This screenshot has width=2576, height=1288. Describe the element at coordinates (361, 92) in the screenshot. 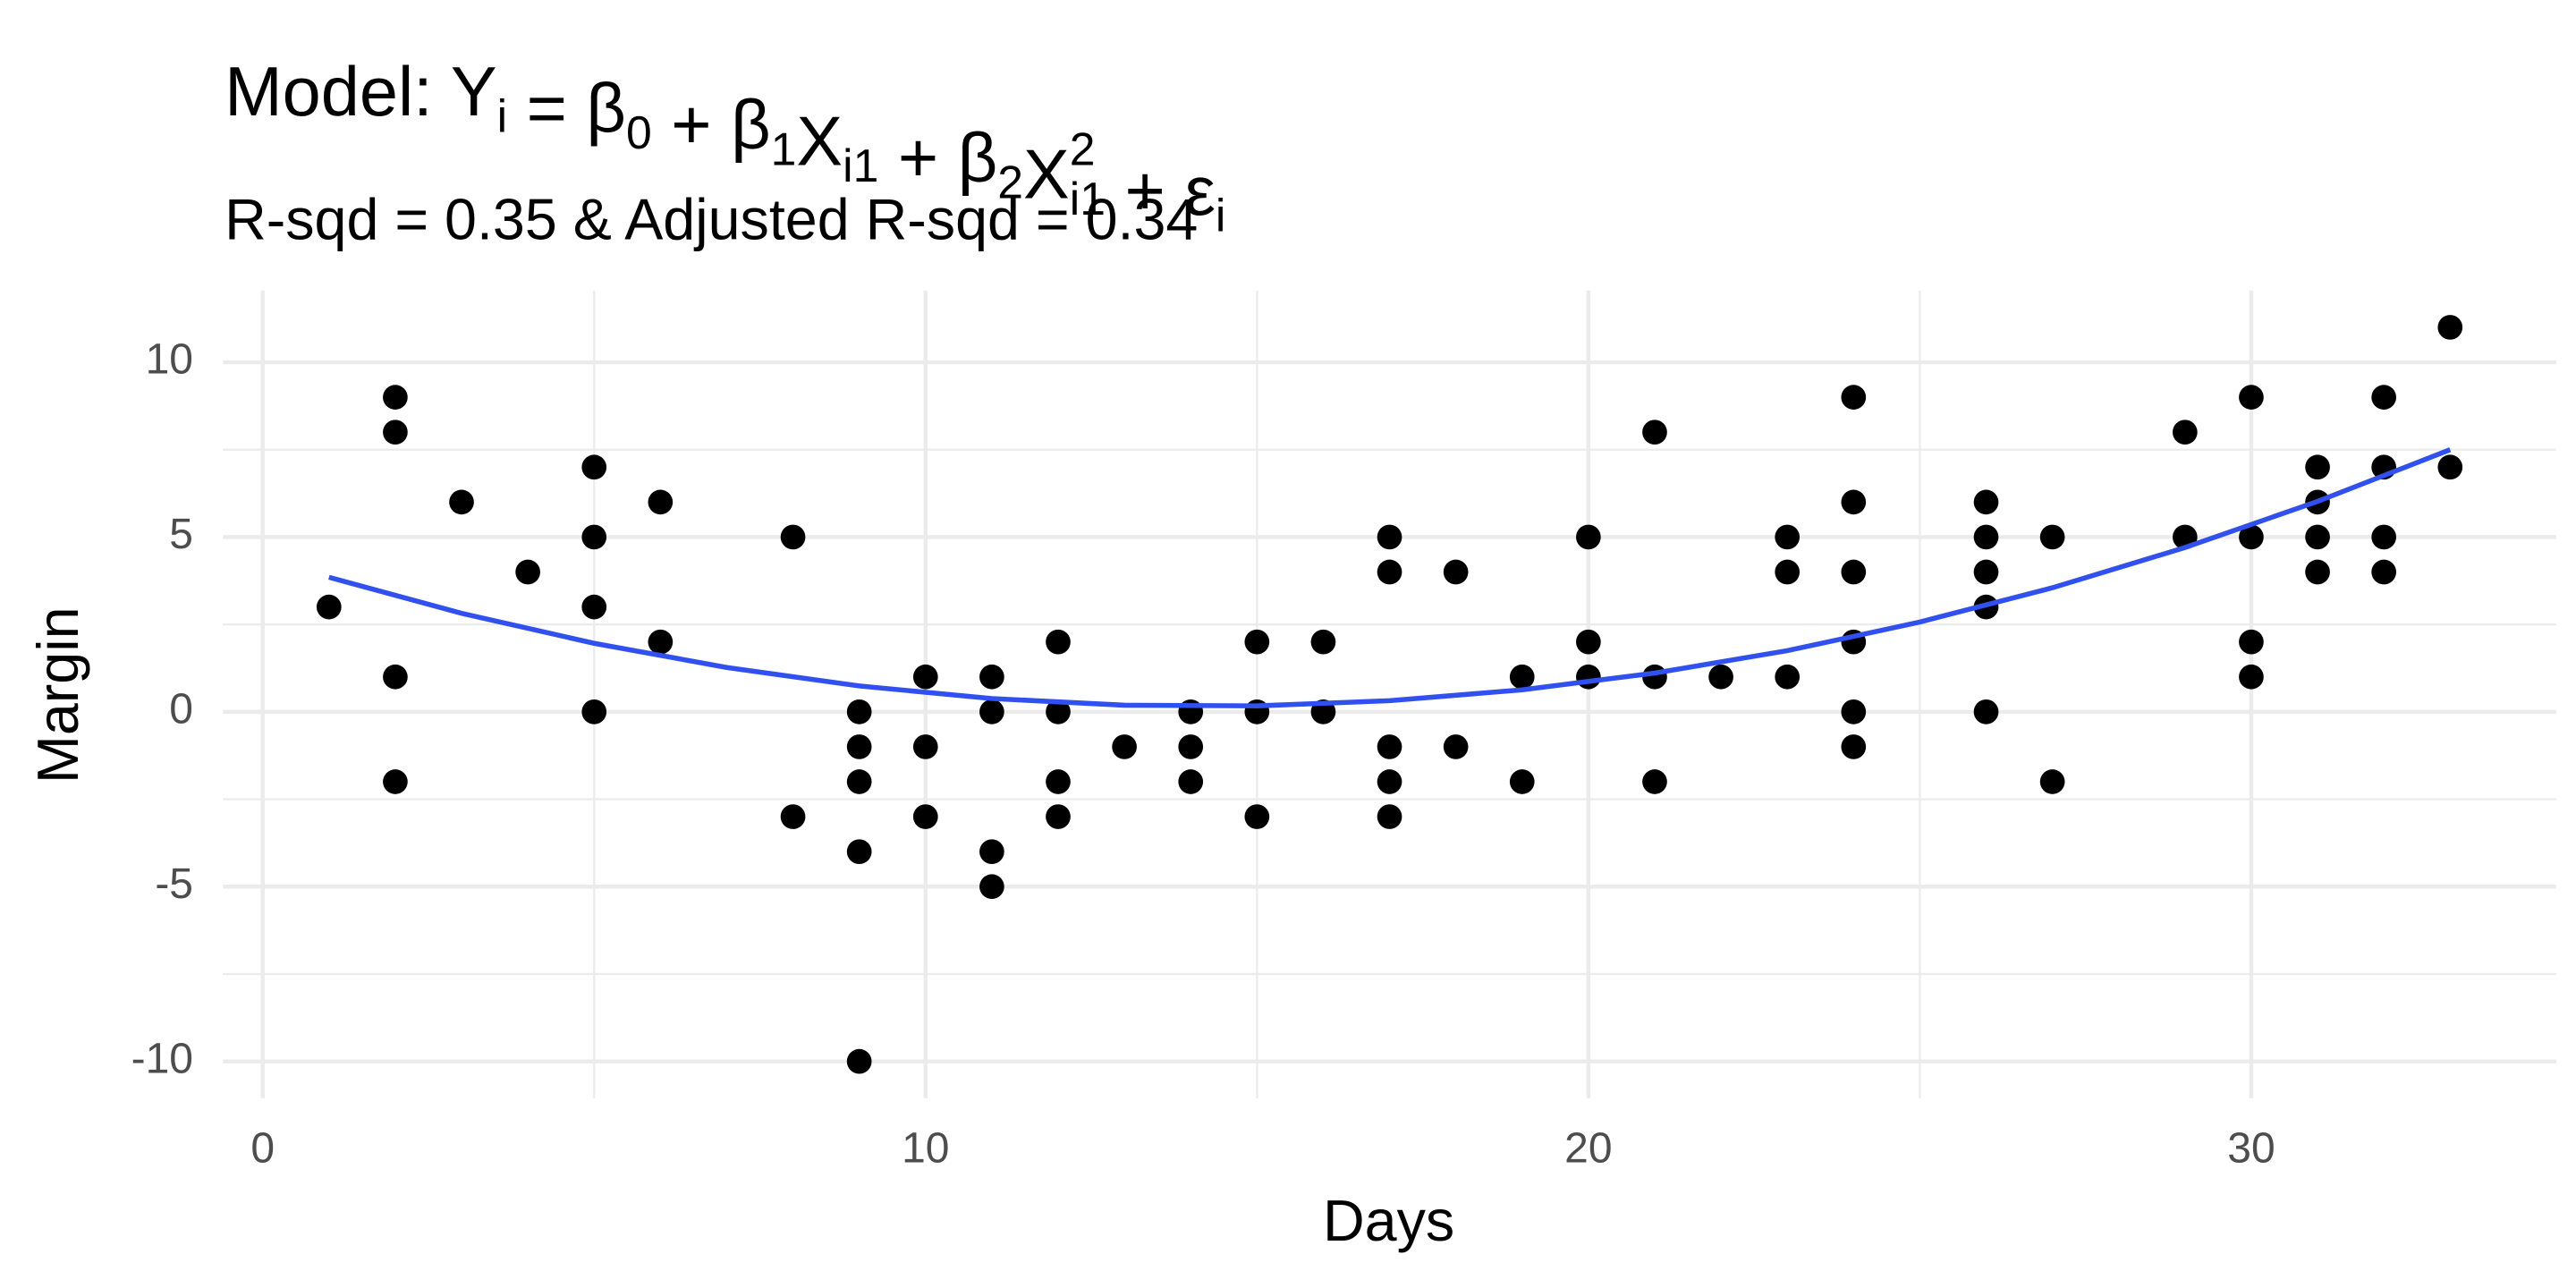

I see `title-text: Model: Y` at that location.